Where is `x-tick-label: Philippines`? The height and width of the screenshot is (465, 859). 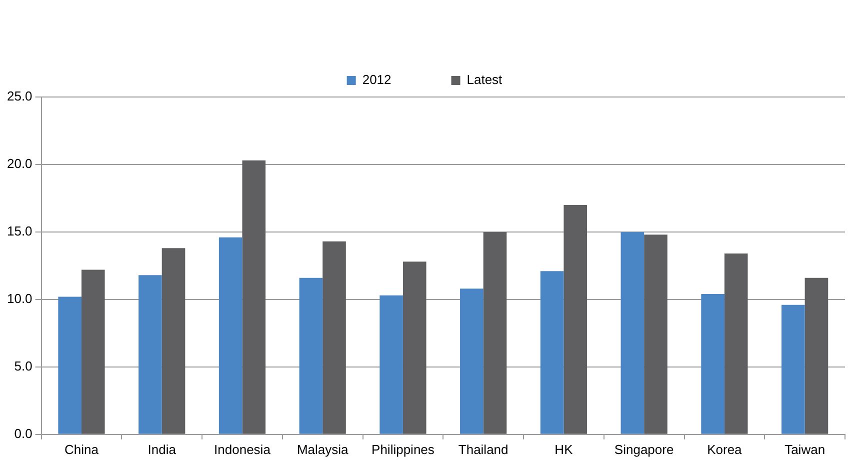
x-tick-label: Philippines is located at coordinates (403, 449).